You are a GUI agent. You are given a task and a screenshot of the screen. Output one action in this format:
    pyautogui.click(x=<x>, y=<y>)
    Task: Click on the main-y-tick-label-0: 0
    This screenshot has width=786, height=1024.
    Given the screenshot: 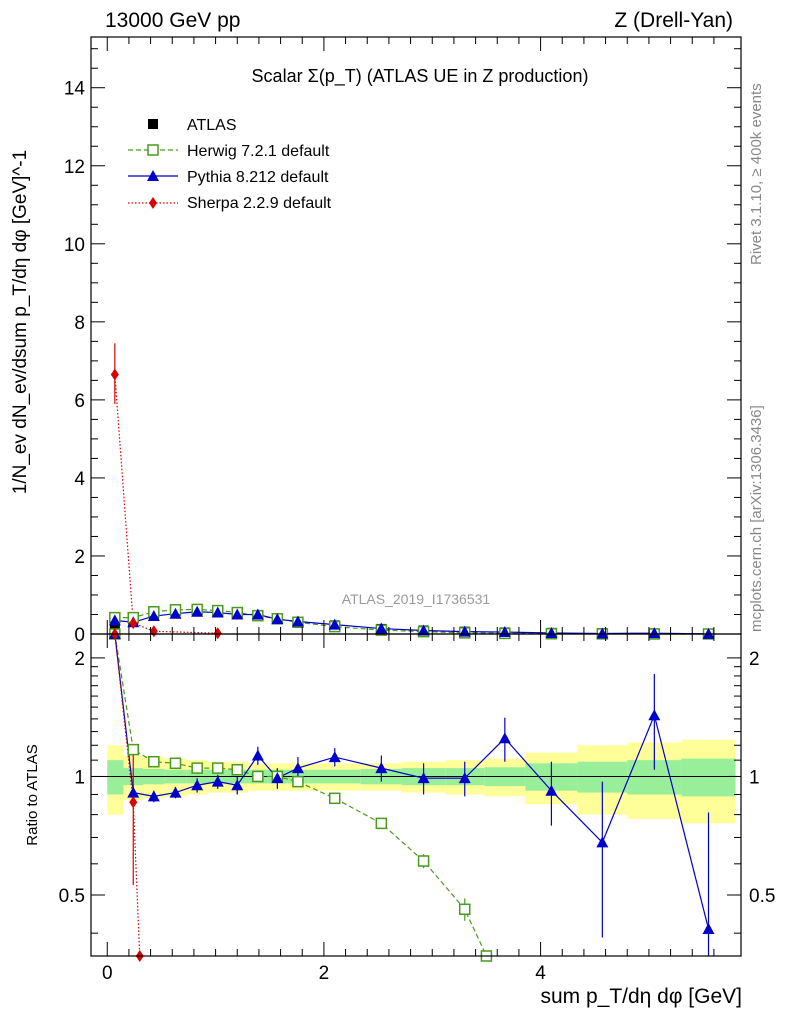 What is the action you would take?
    pyautogui.click(x=79, y=635)
    